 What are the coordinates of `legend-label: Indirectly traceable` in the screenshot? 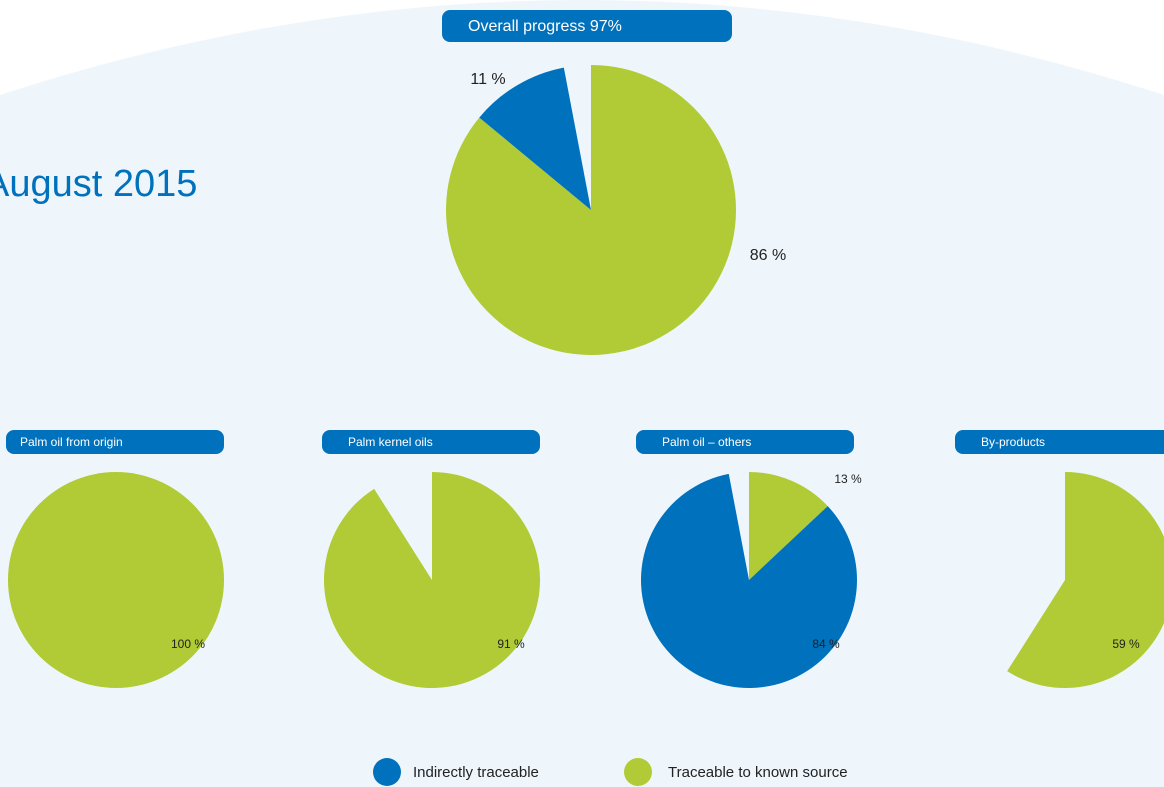 It's located at (476, 772).